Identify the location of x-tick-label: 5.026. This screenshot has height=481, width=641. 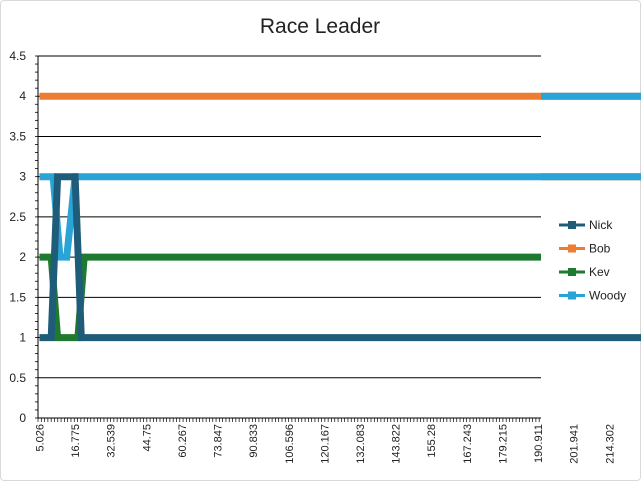
(41, 438).